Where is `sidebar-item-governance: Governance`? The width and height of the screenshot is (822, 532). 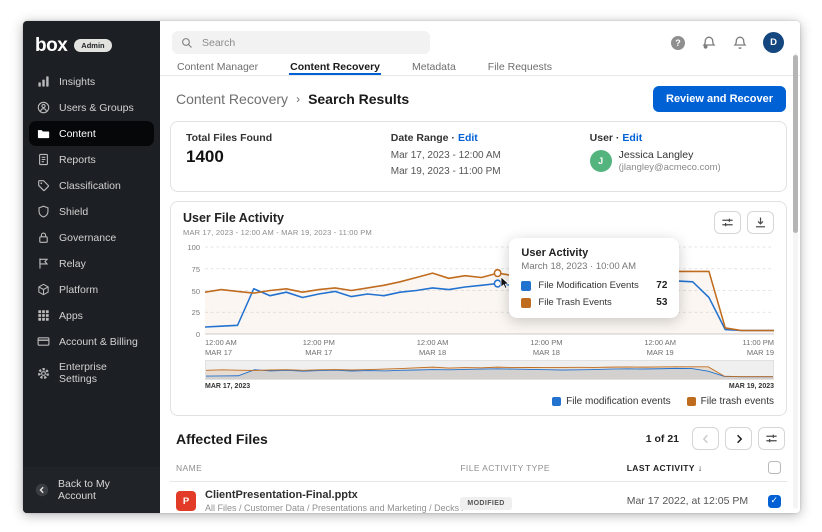 sidebar-item-governance: Governance is located at coordinates (91, 237).